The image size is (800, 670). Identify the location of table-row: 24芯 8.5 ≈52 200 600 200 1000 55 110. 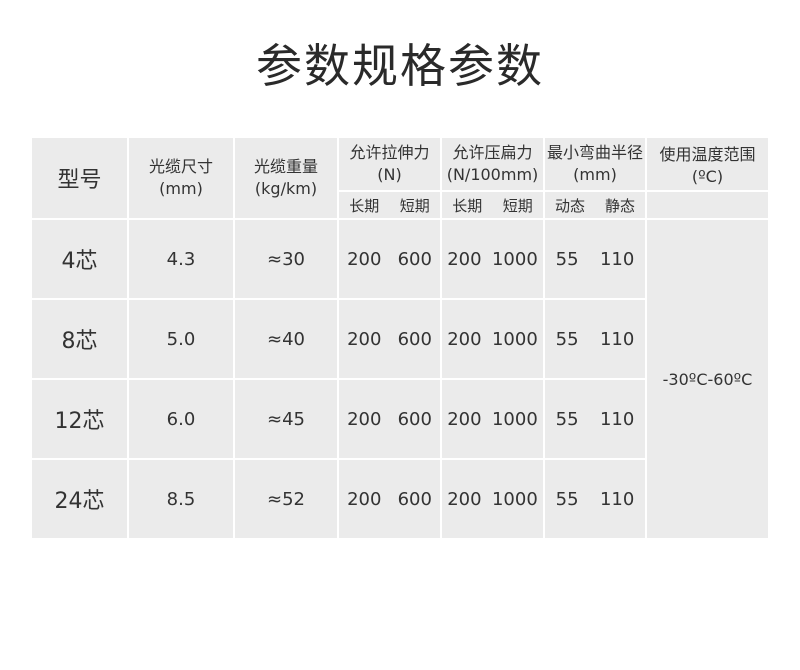
(400, 499).